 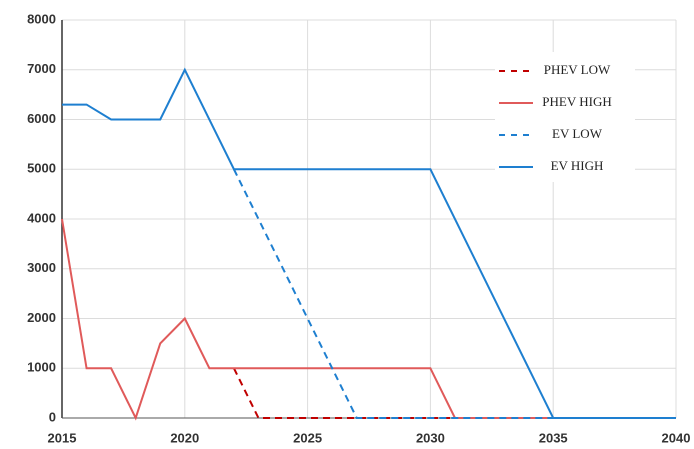 I want to click on x-tick-label: 2015, so click(x=62, y=437).